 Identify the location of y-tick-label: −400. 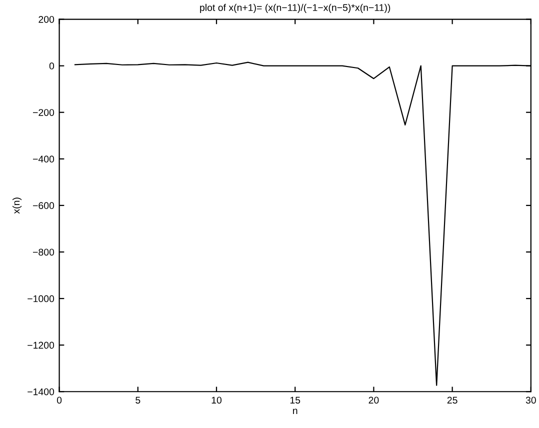
(43, 159).